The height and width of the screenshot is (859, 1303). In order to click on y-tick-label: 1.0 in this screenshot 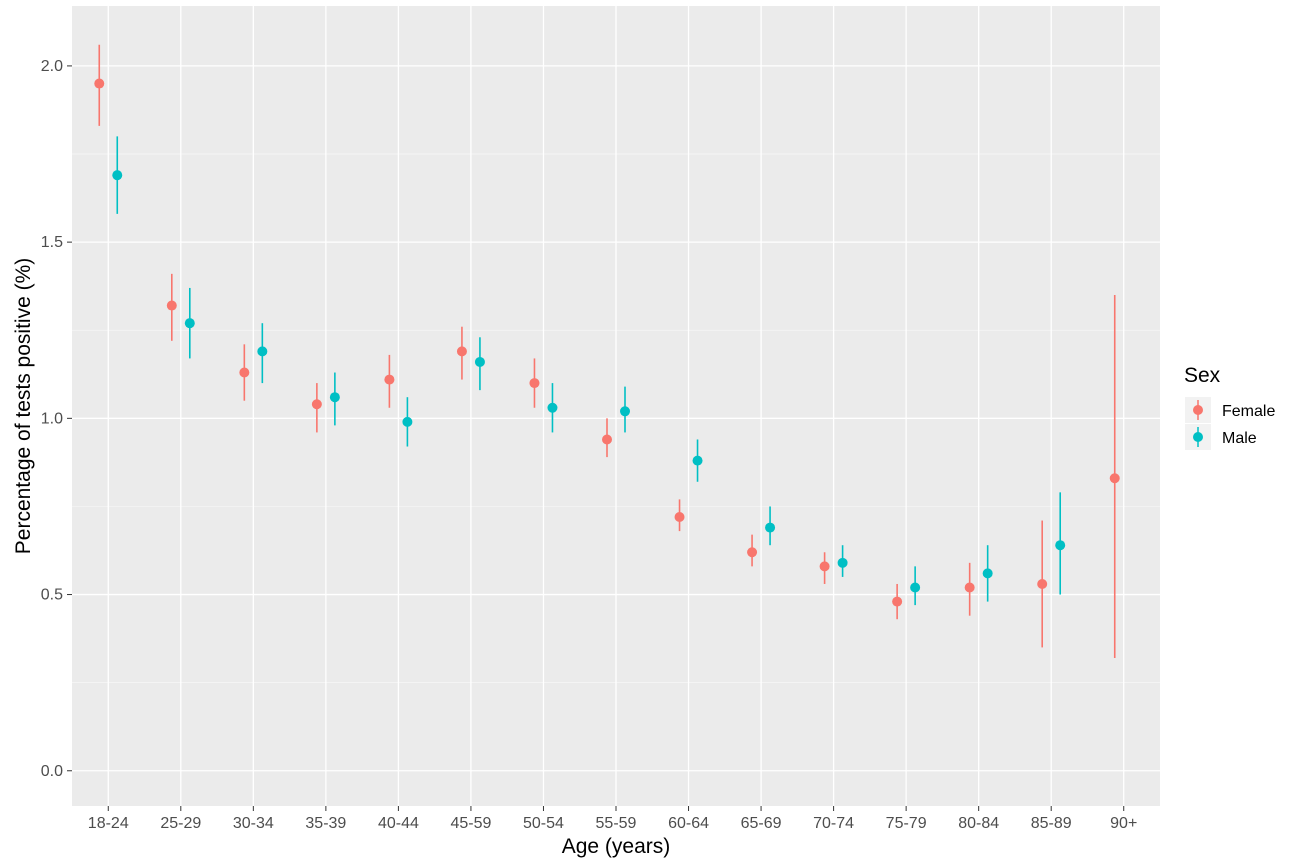, I will do `click(52, 418)`.